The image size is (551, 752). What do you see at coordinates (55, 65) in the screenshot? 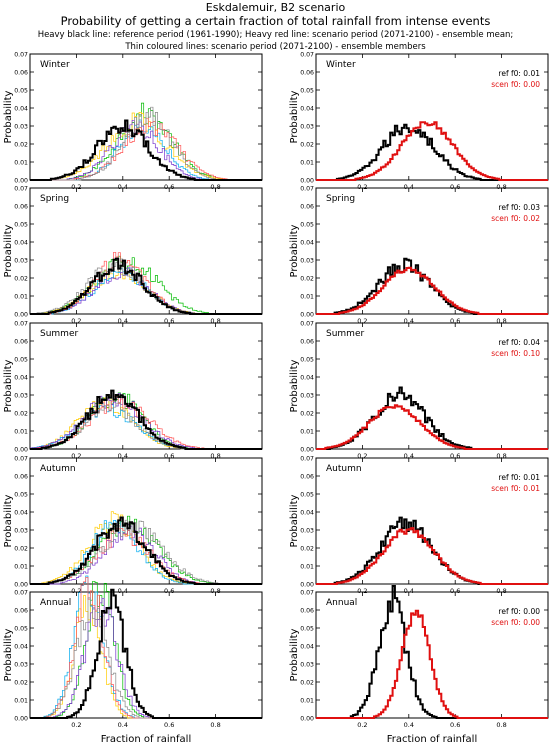
I see `season-label: Winter` at bounding box center [55, 65].